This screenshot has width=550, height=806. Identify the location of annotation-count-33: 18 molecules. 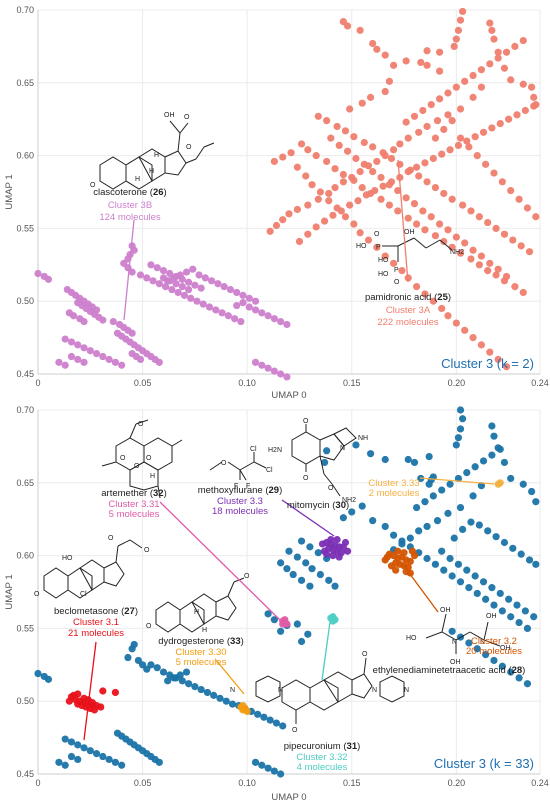
(240, 511).